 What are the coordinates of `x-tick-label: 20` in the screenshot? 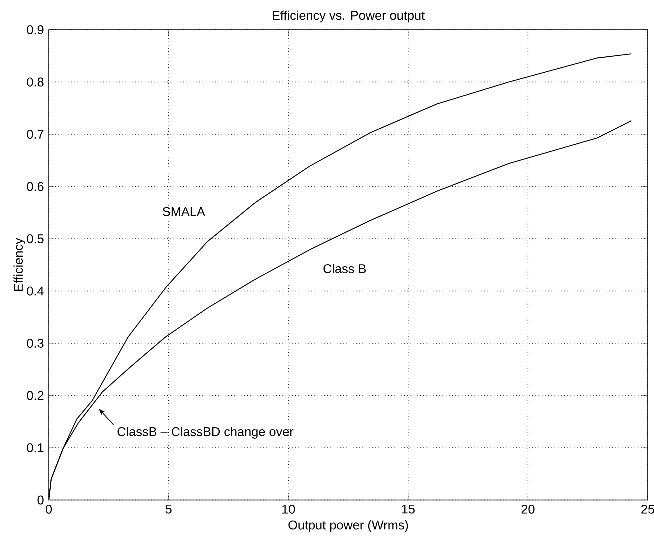 It's located at (528, 509).